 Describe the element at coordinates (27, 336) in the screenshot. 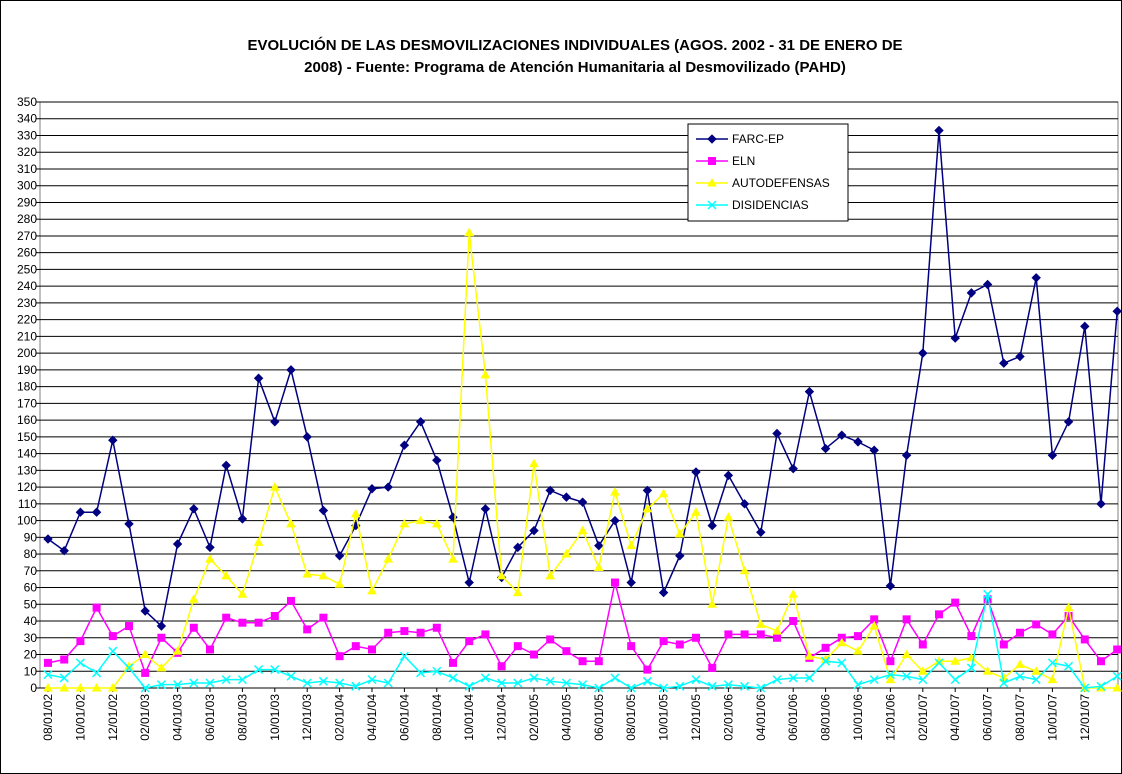

I see `y-tick-label: 210` at that location.